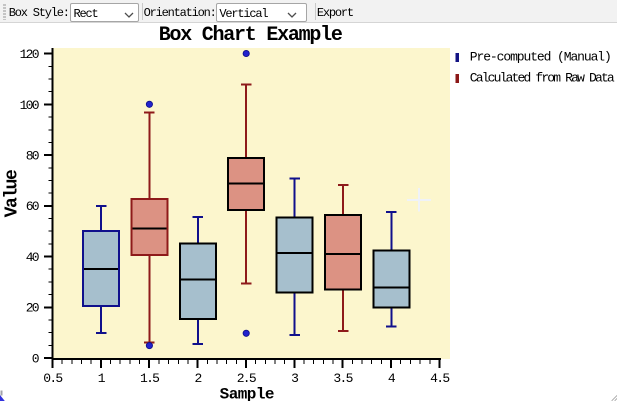 The height and width of the screenshot is (401, 617). Describe the element at coordinates (102, 378) in the screenshot. I see `svg-text: 1` at that location.